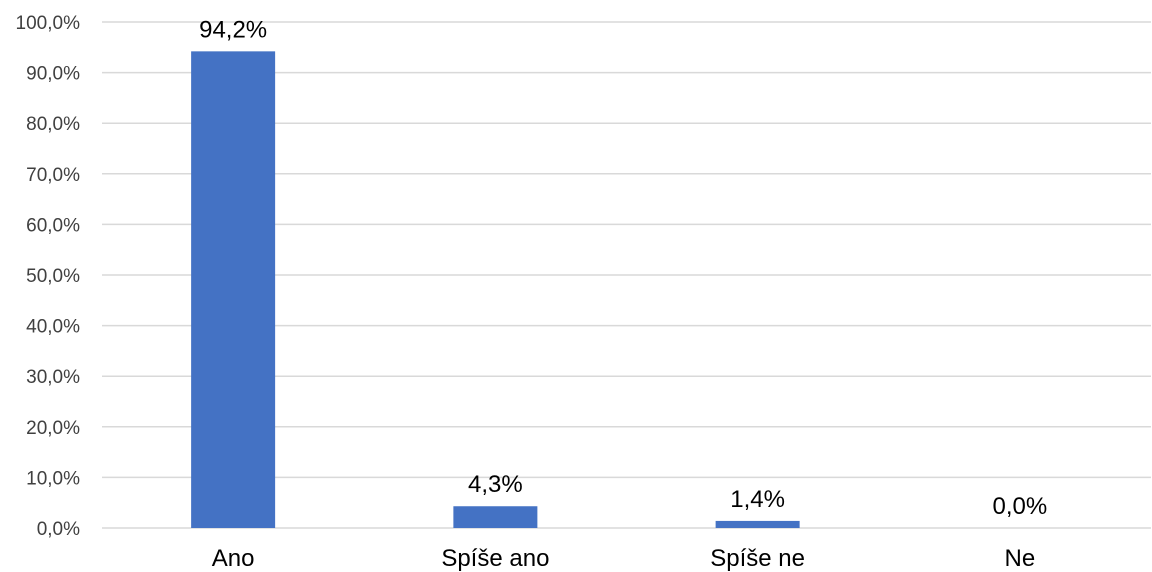 This screenshot has height=572, width=1152. I want to click on y-tick-label: 40,0%, so click(53, 327).